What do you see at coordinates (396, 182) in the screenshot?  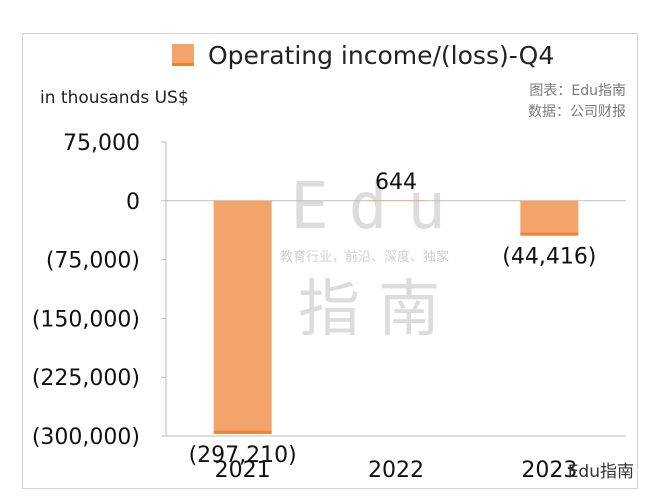 I see `data-label-2022: 644` at bounding box center [396, 182].